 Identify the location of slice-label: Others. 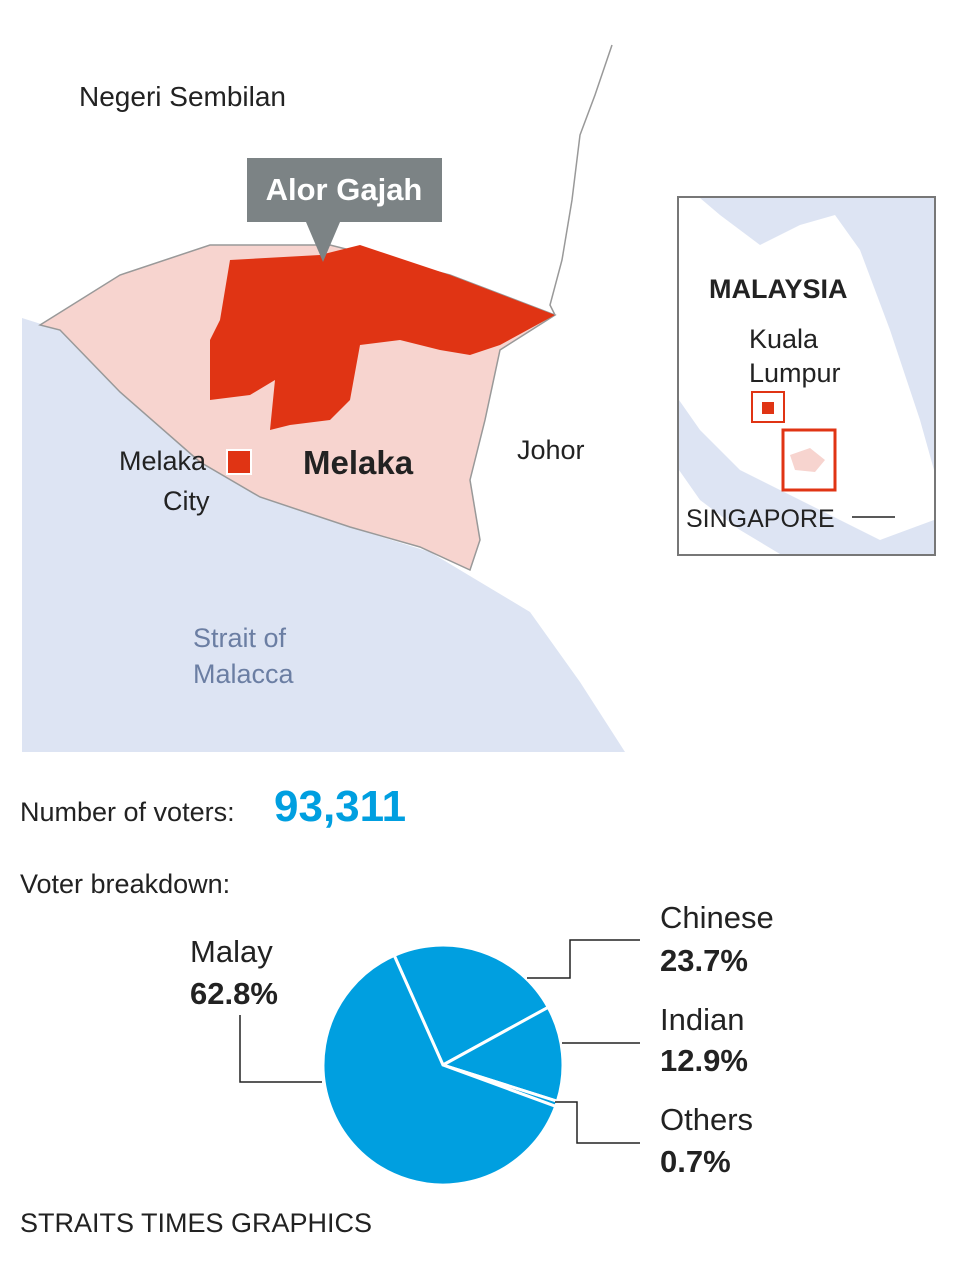
(706, 1119).